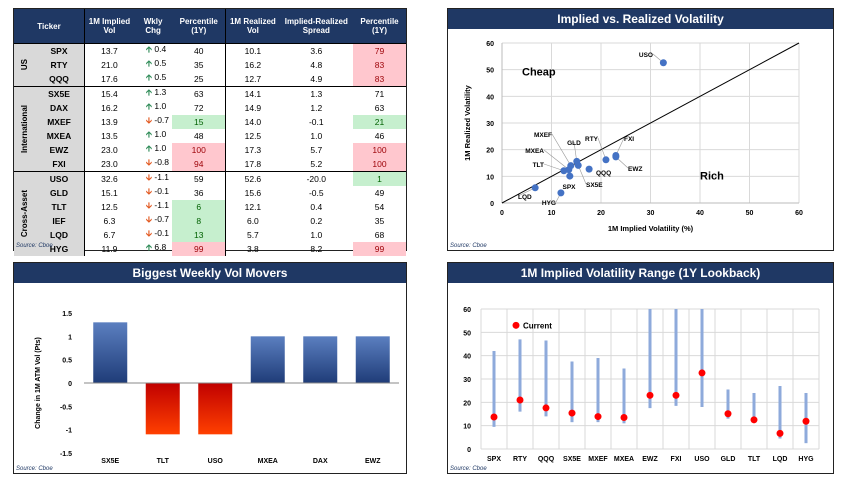  I want to click on table-row: HYG 11.9 🡩 6.8 99 3.8 8.2 99, so click(210, 249).